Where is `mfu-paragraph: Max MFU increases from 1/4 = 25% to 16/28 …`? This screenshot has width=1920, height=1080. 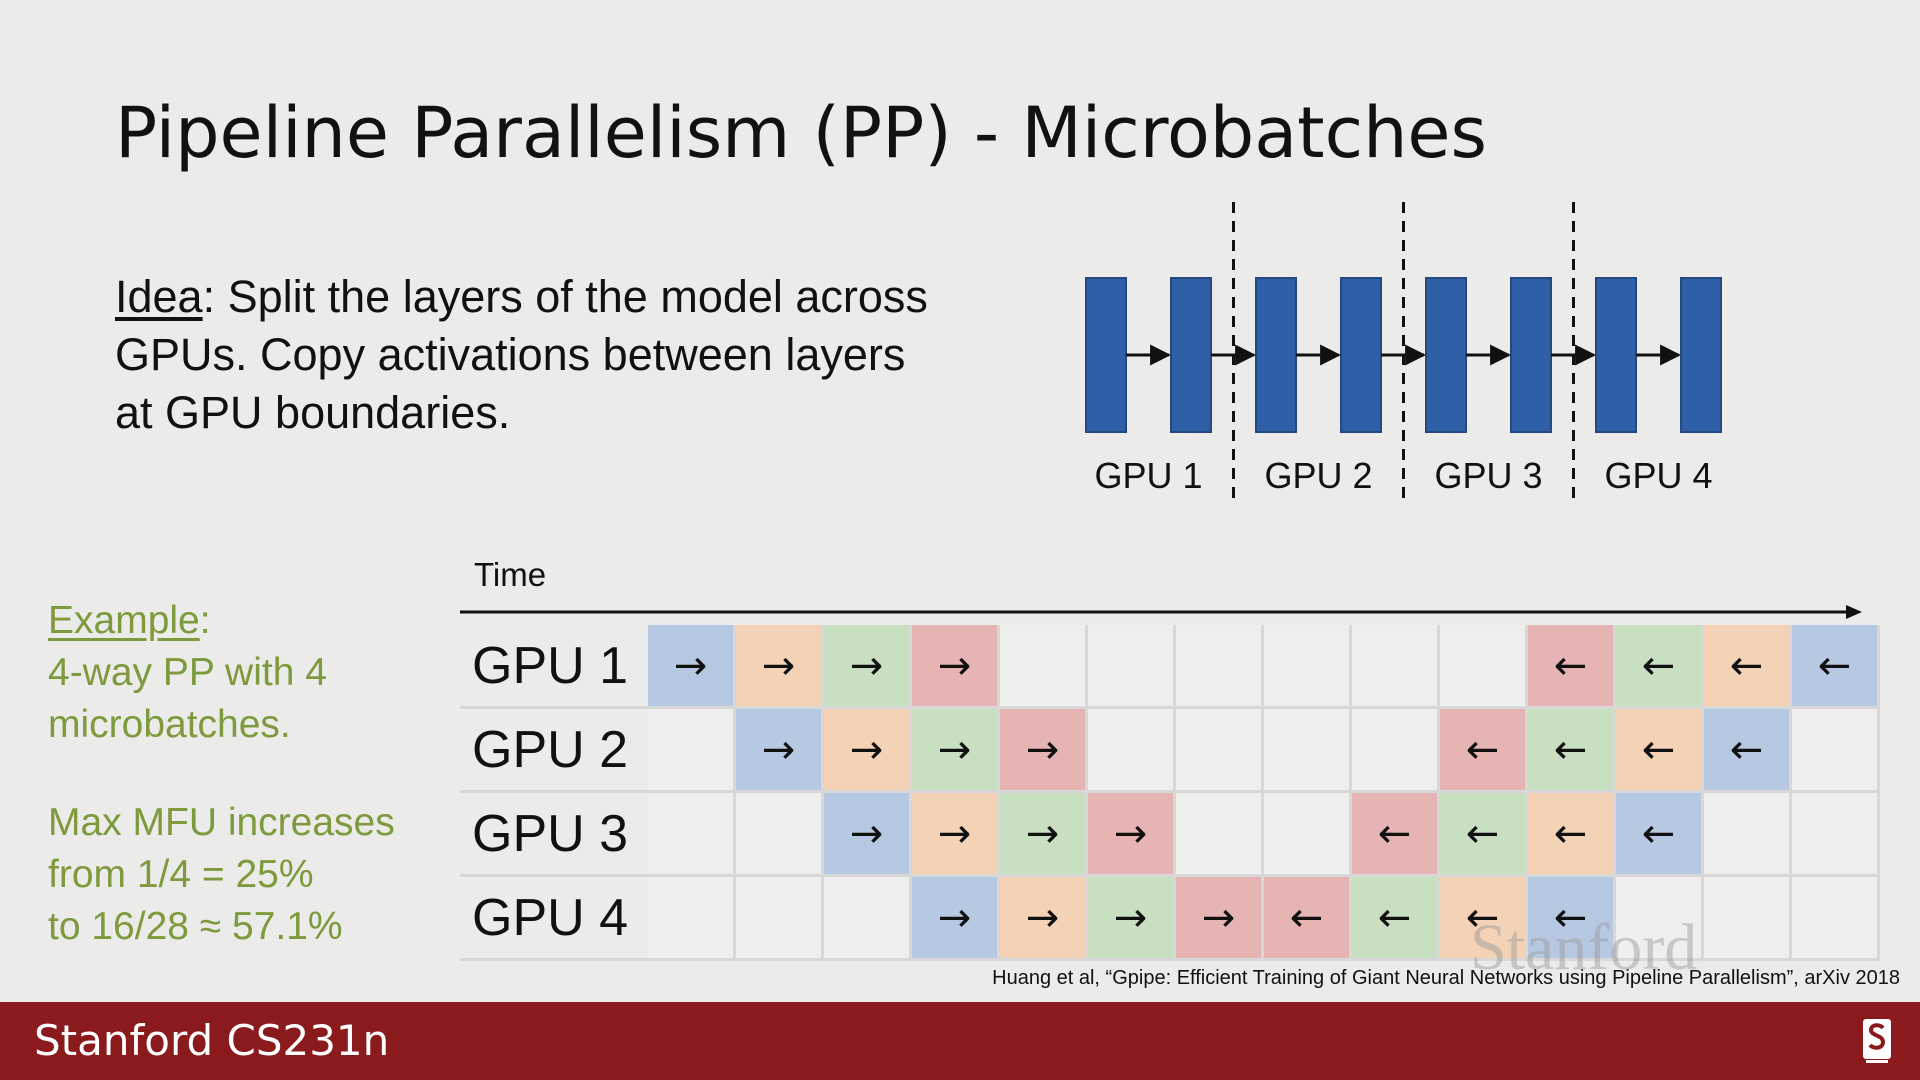 mfu-paragraph: Max MFU increases from 1/4 = 25% to 16/28 … is located at coordinates (258, 875).